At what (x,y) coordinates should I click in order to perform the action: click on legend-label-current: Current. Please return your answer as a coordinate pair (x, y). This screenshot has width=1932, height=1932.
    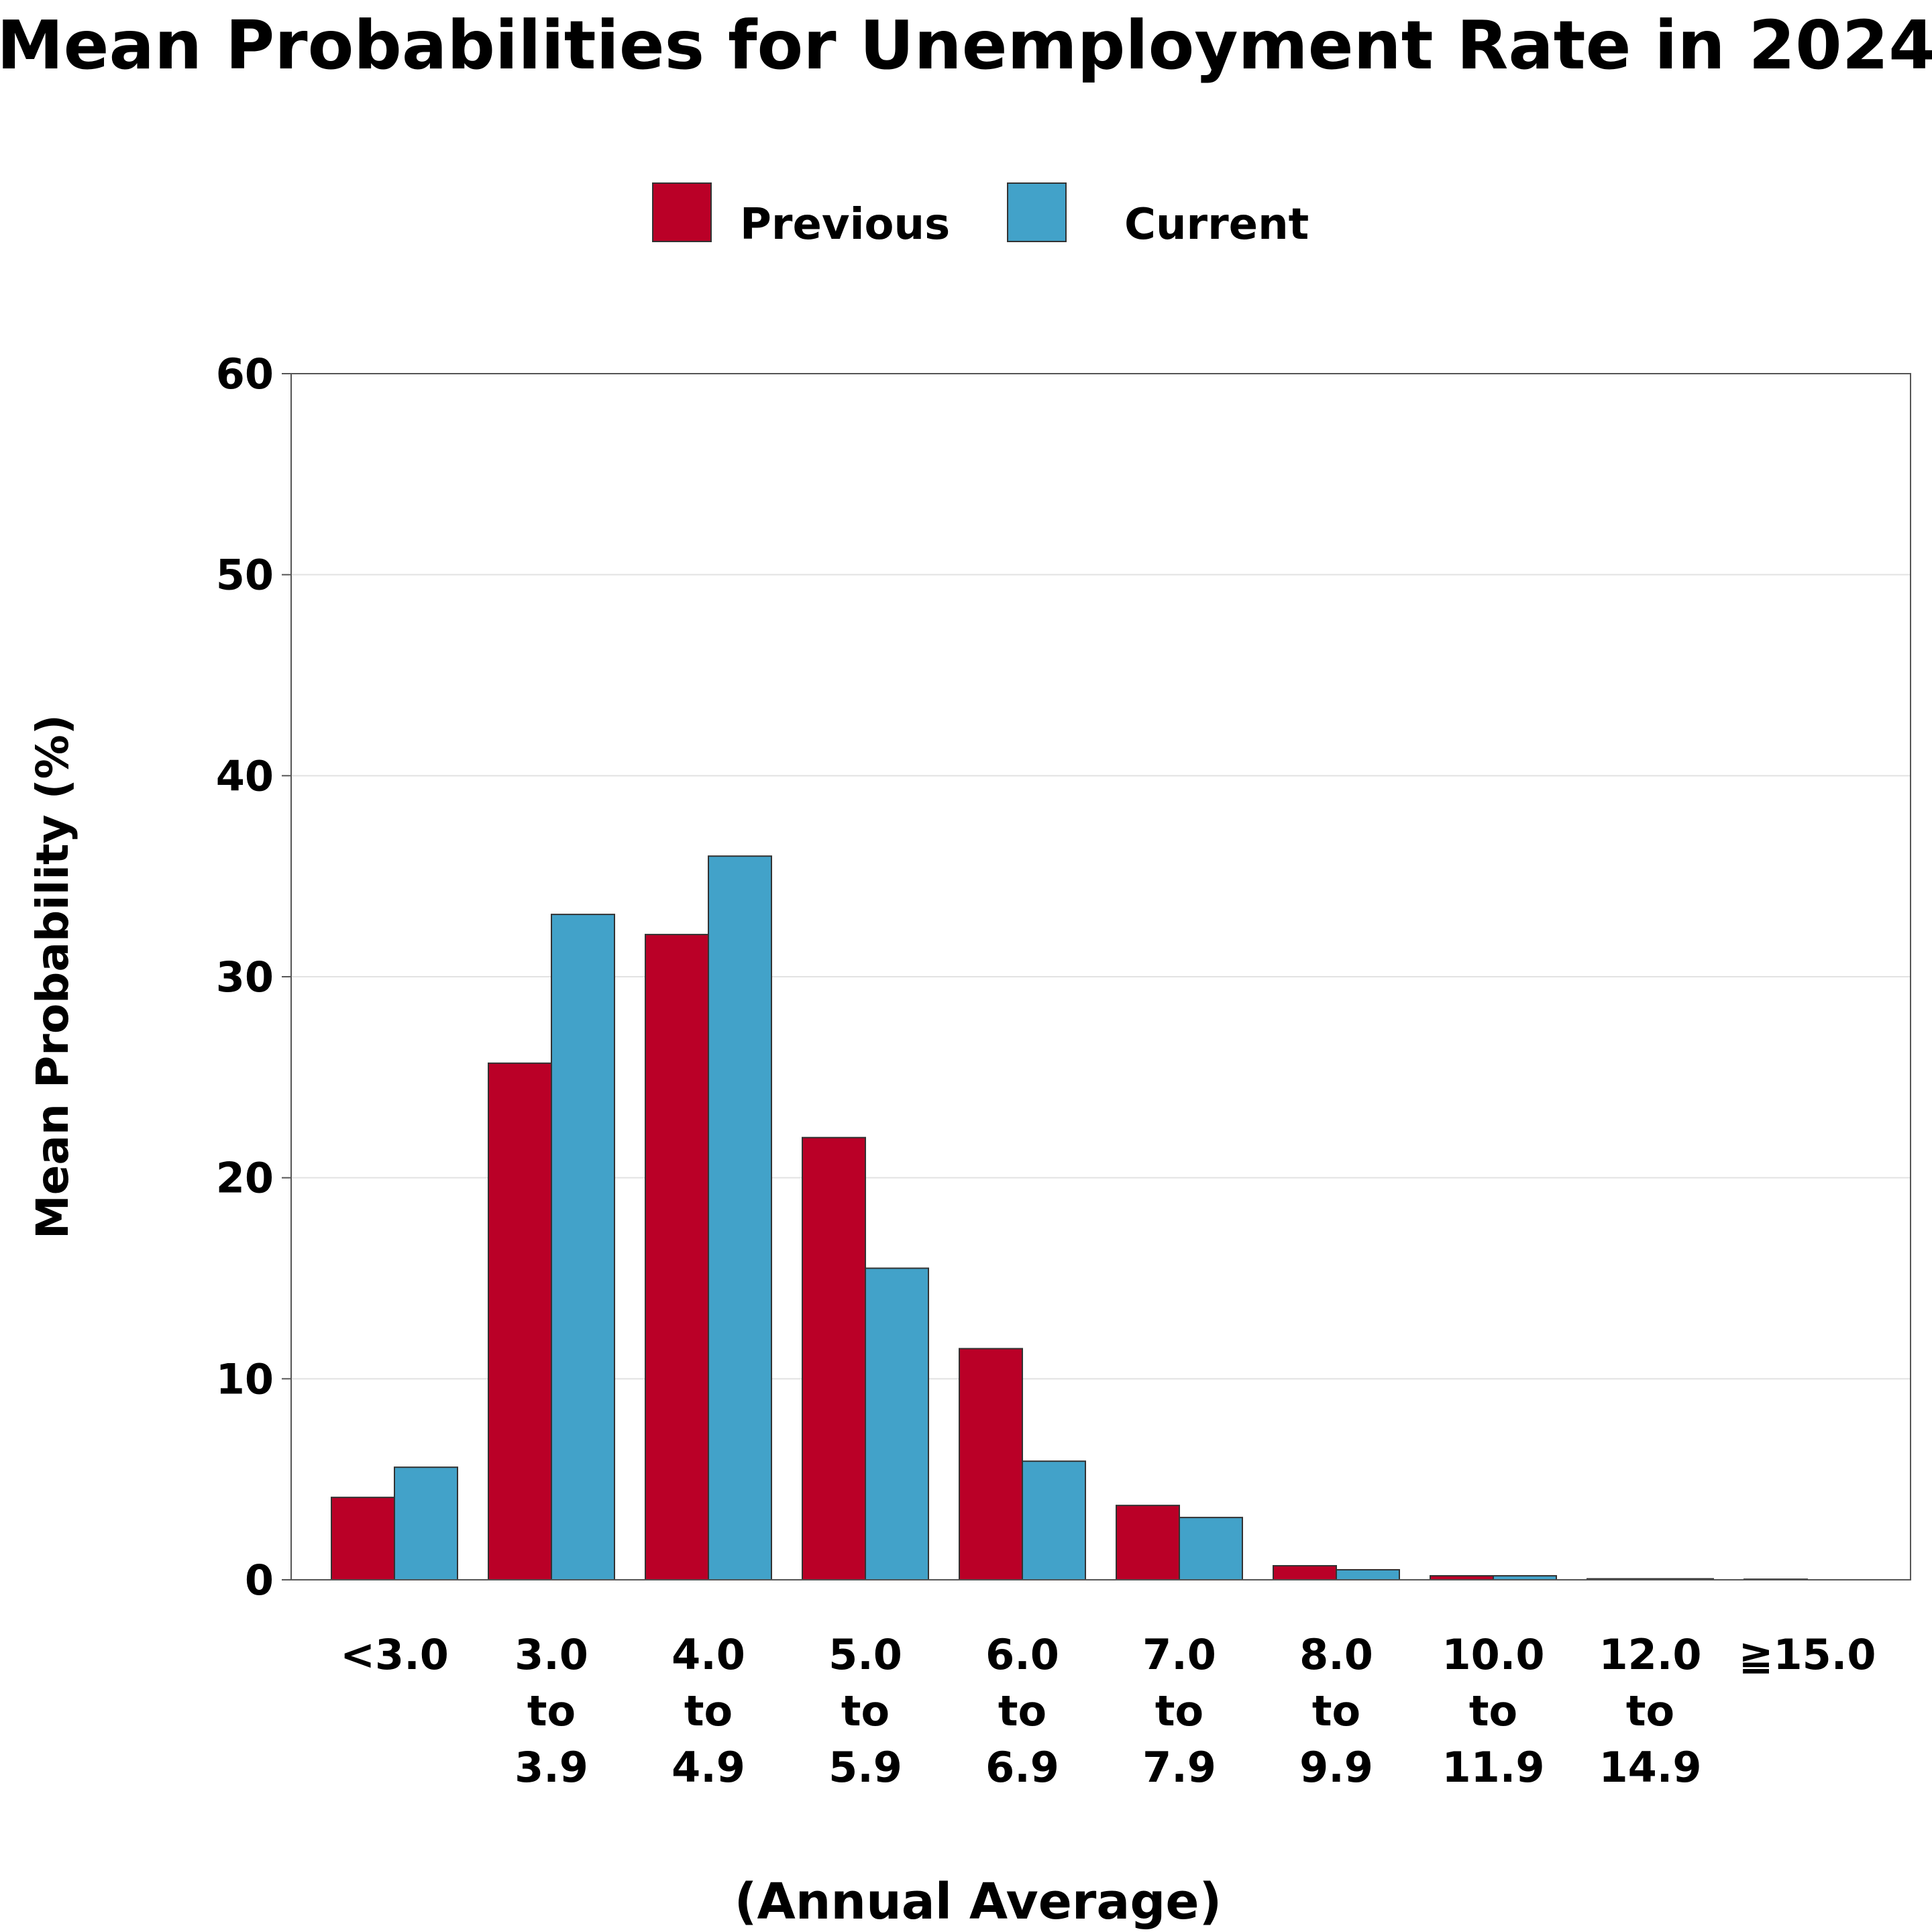
    Looking at the image, I should click on (1216, 225).